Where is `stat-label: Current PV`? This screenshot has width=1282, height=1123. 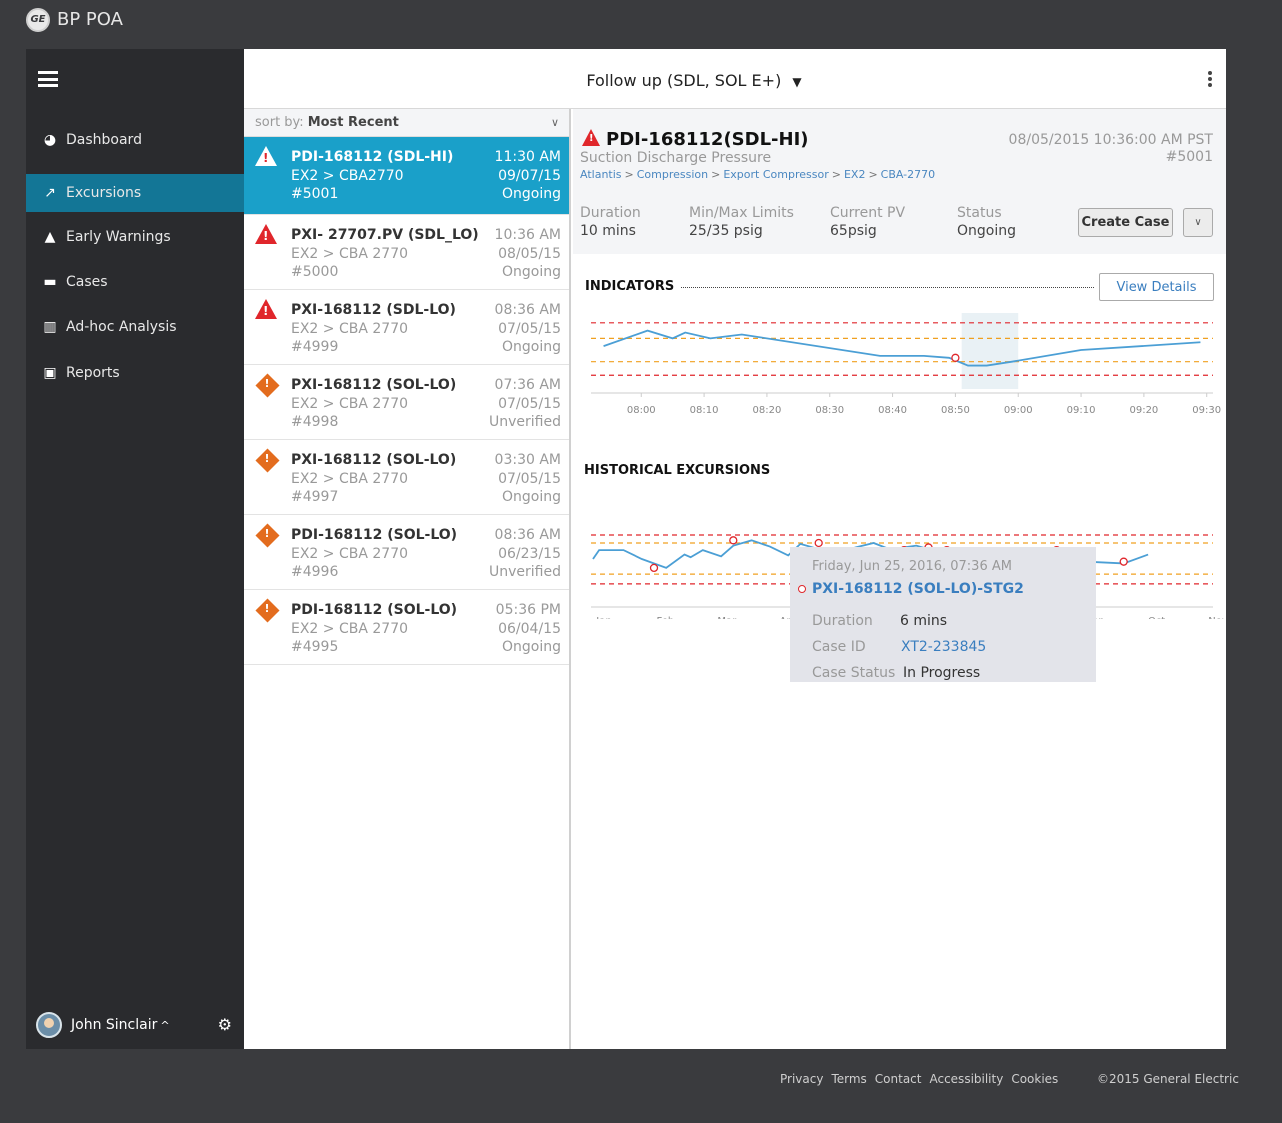
stat-label: Current PV is located at coordinates (868, 213).